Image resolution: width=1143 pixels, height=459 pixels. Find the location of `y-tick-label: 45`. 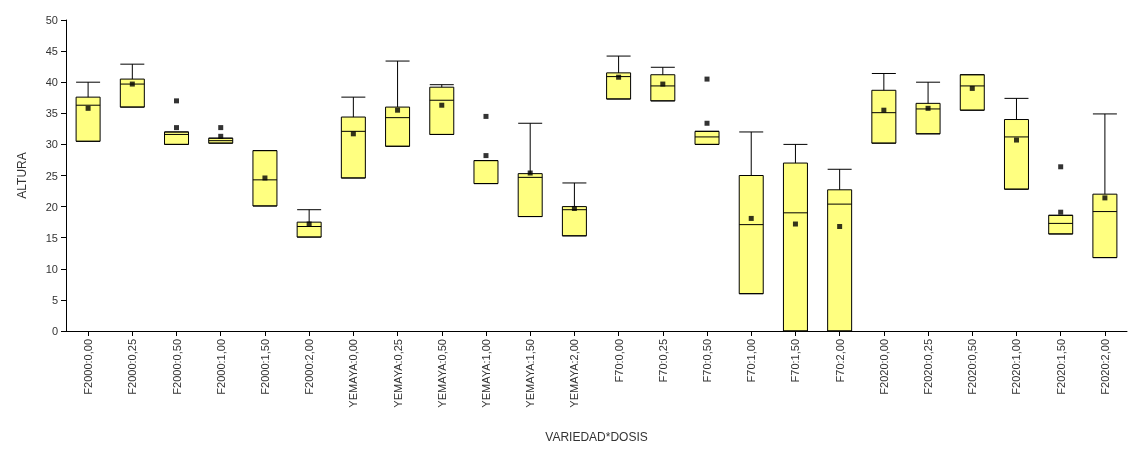

y-tick-label: 45 is located at coordinates (51, 51).